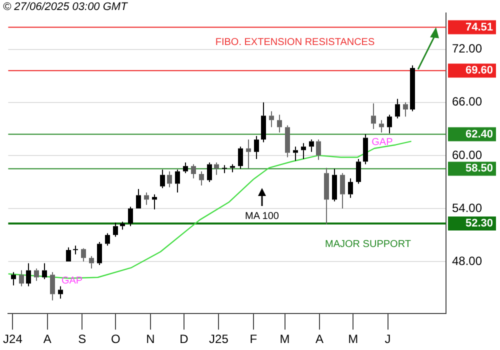  I want to click on annotation: FIBO. EXTENSION RESISTANCES, so click(295, 42).